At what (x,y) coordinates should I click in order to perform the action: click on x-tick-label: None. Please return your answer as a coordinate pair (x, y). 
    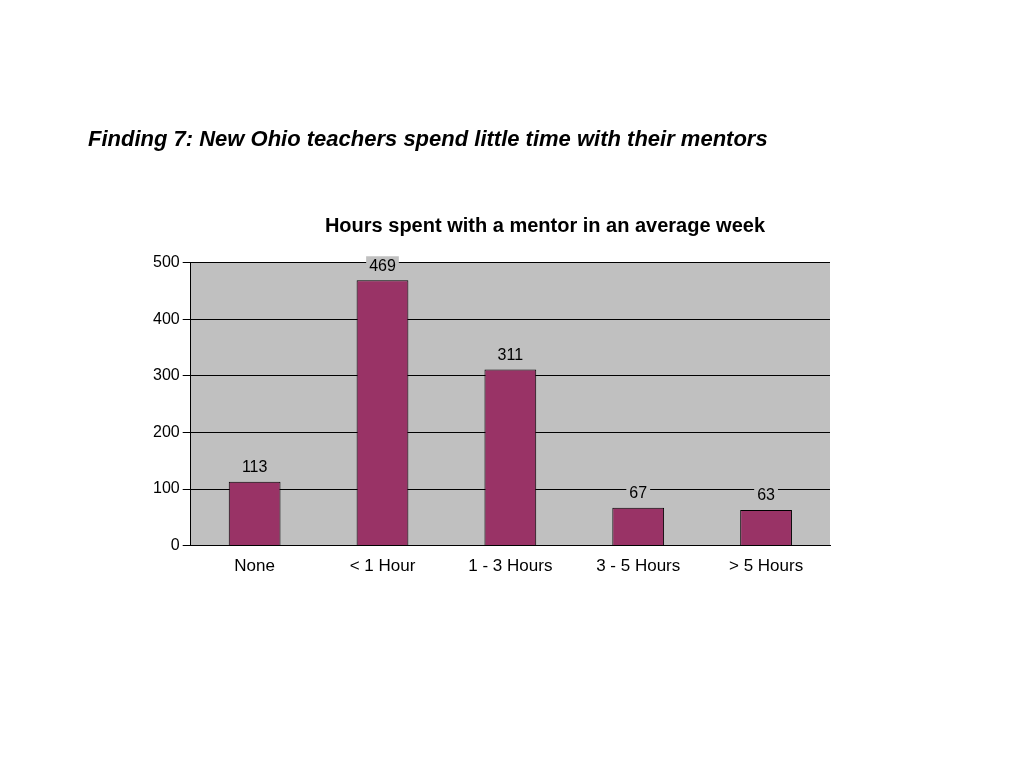
    Looking at the image, I should click on (254, 566).